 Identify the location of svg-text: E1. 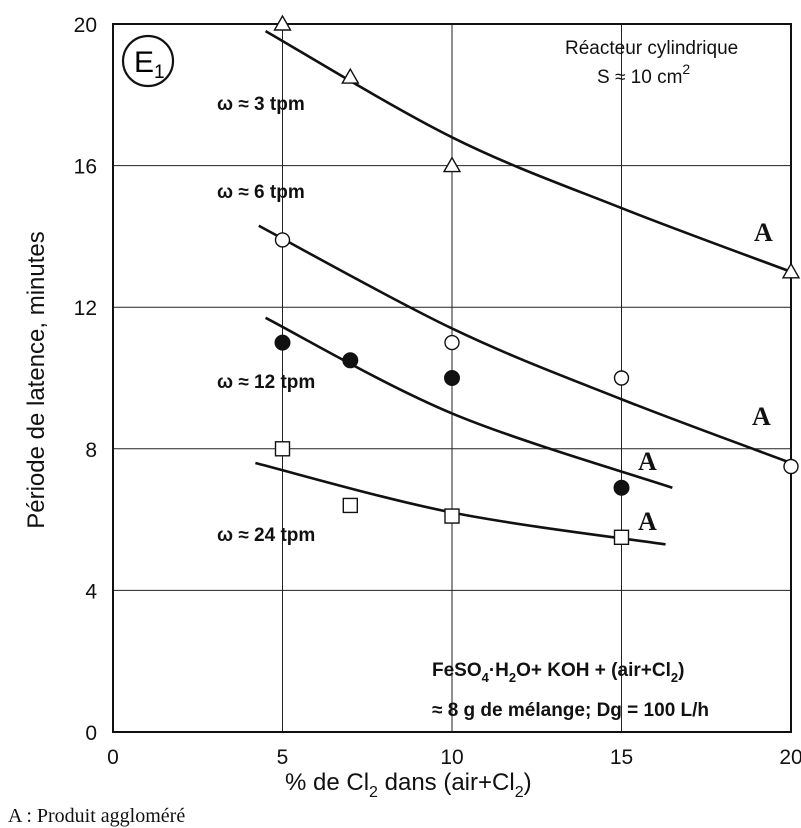
(149, 64).